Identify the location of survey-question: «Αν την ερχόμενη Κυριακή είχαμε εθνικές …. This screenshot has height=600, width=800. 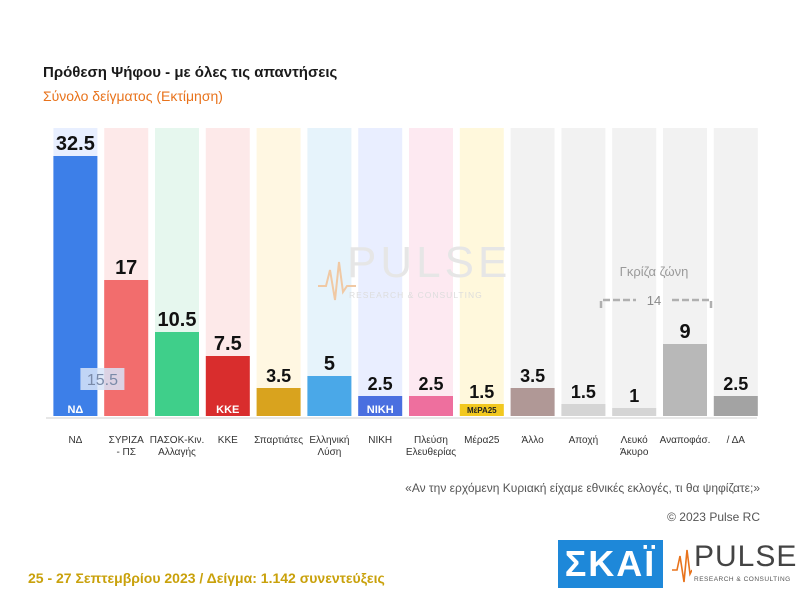
(582, 488).